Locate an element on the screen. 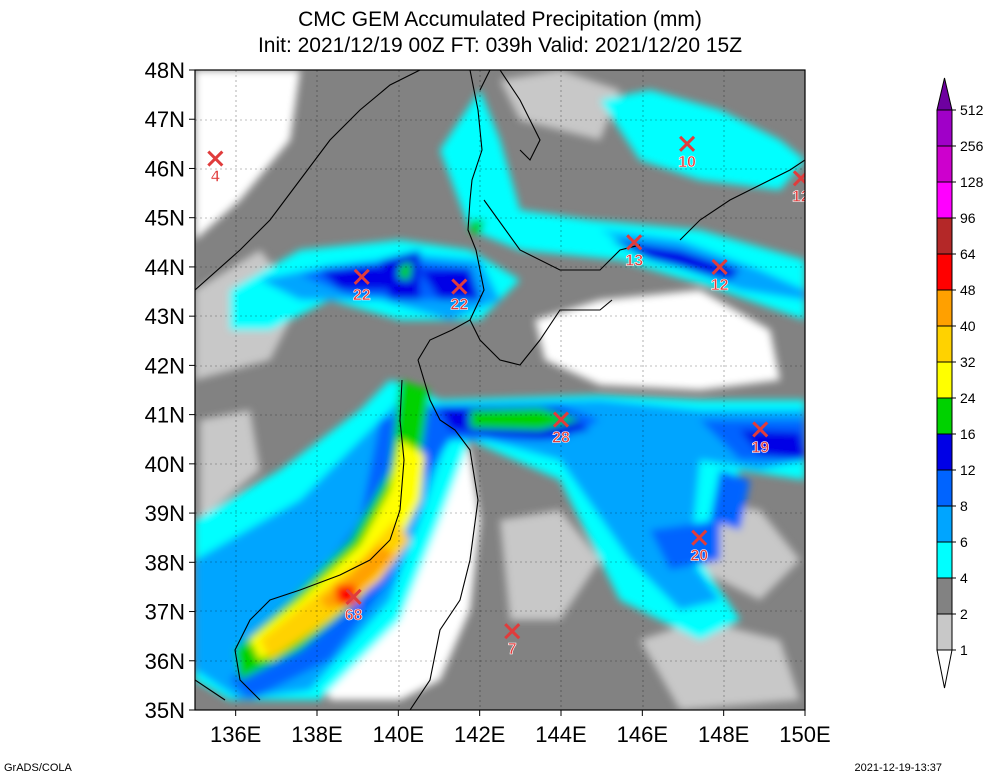 This screenshot has height=779, width=1000. colorbar-level-label: 8 is located at coordinates (964, 506).